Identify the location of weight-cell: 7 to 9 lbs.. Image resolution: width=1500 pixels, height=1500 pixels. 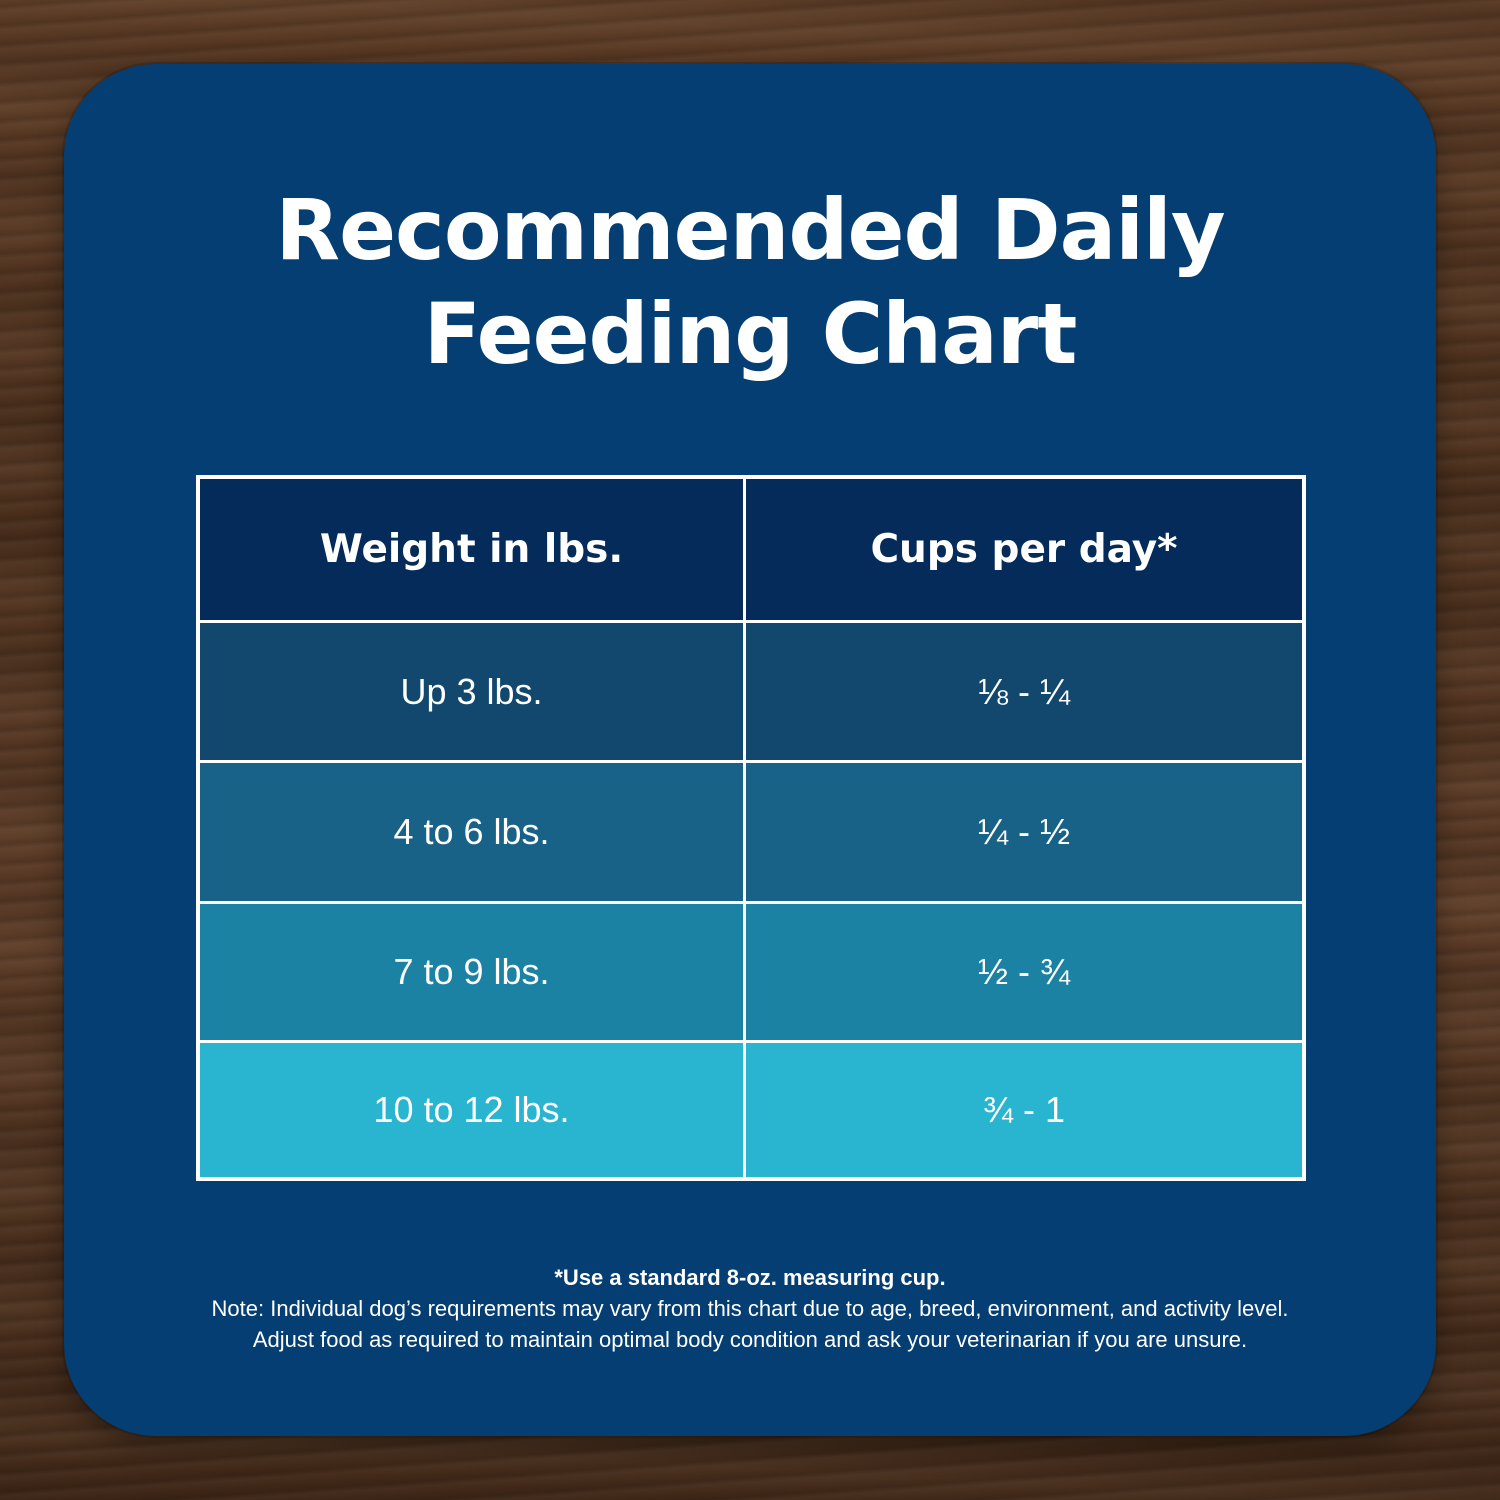
(473, 972).